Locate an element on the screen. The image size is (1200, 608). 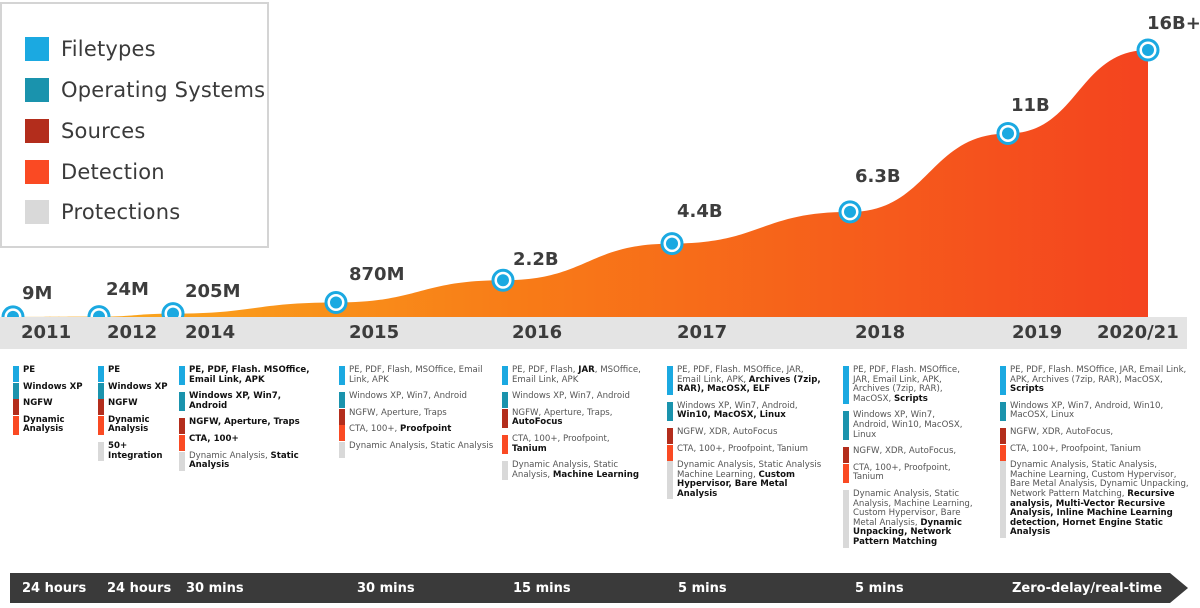
feature-row-detection: Dynamic Analysis is located at coordinates (52, 425).